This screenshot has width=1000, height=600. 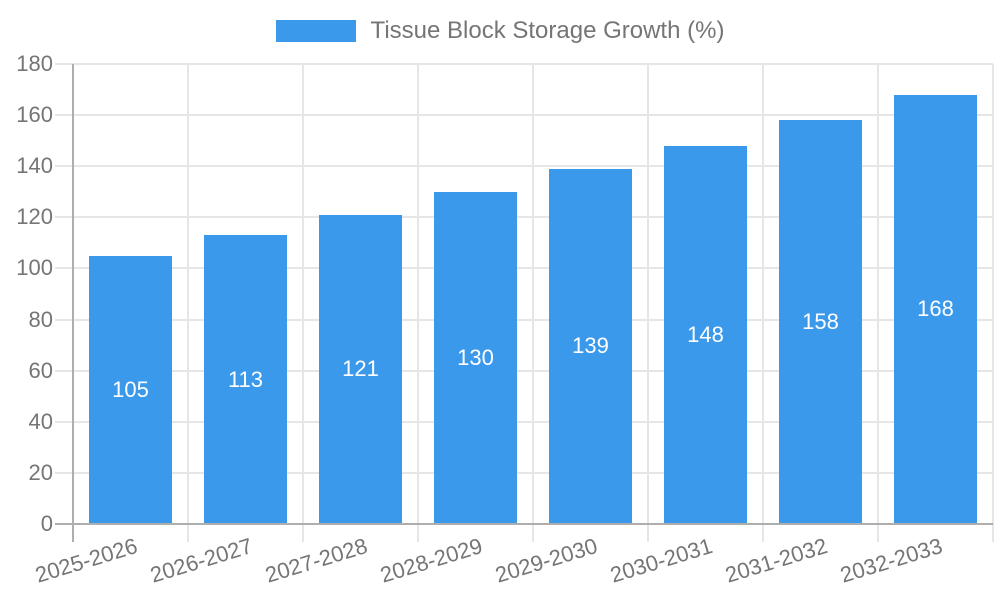 What do you see at coordinates (34, 115) in the screenshot?
I see `y-tick-label: 160` at bounding box center [34, 115].